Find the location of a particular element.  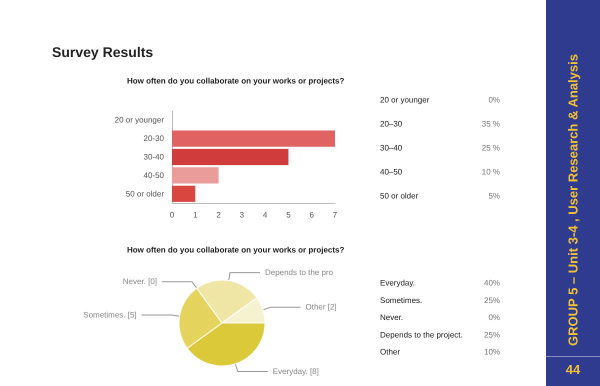

sidebar-panel: GROUP 5 – Unit 3-4 , User Research & Analysis 44 is located at coordinates (573, 193).